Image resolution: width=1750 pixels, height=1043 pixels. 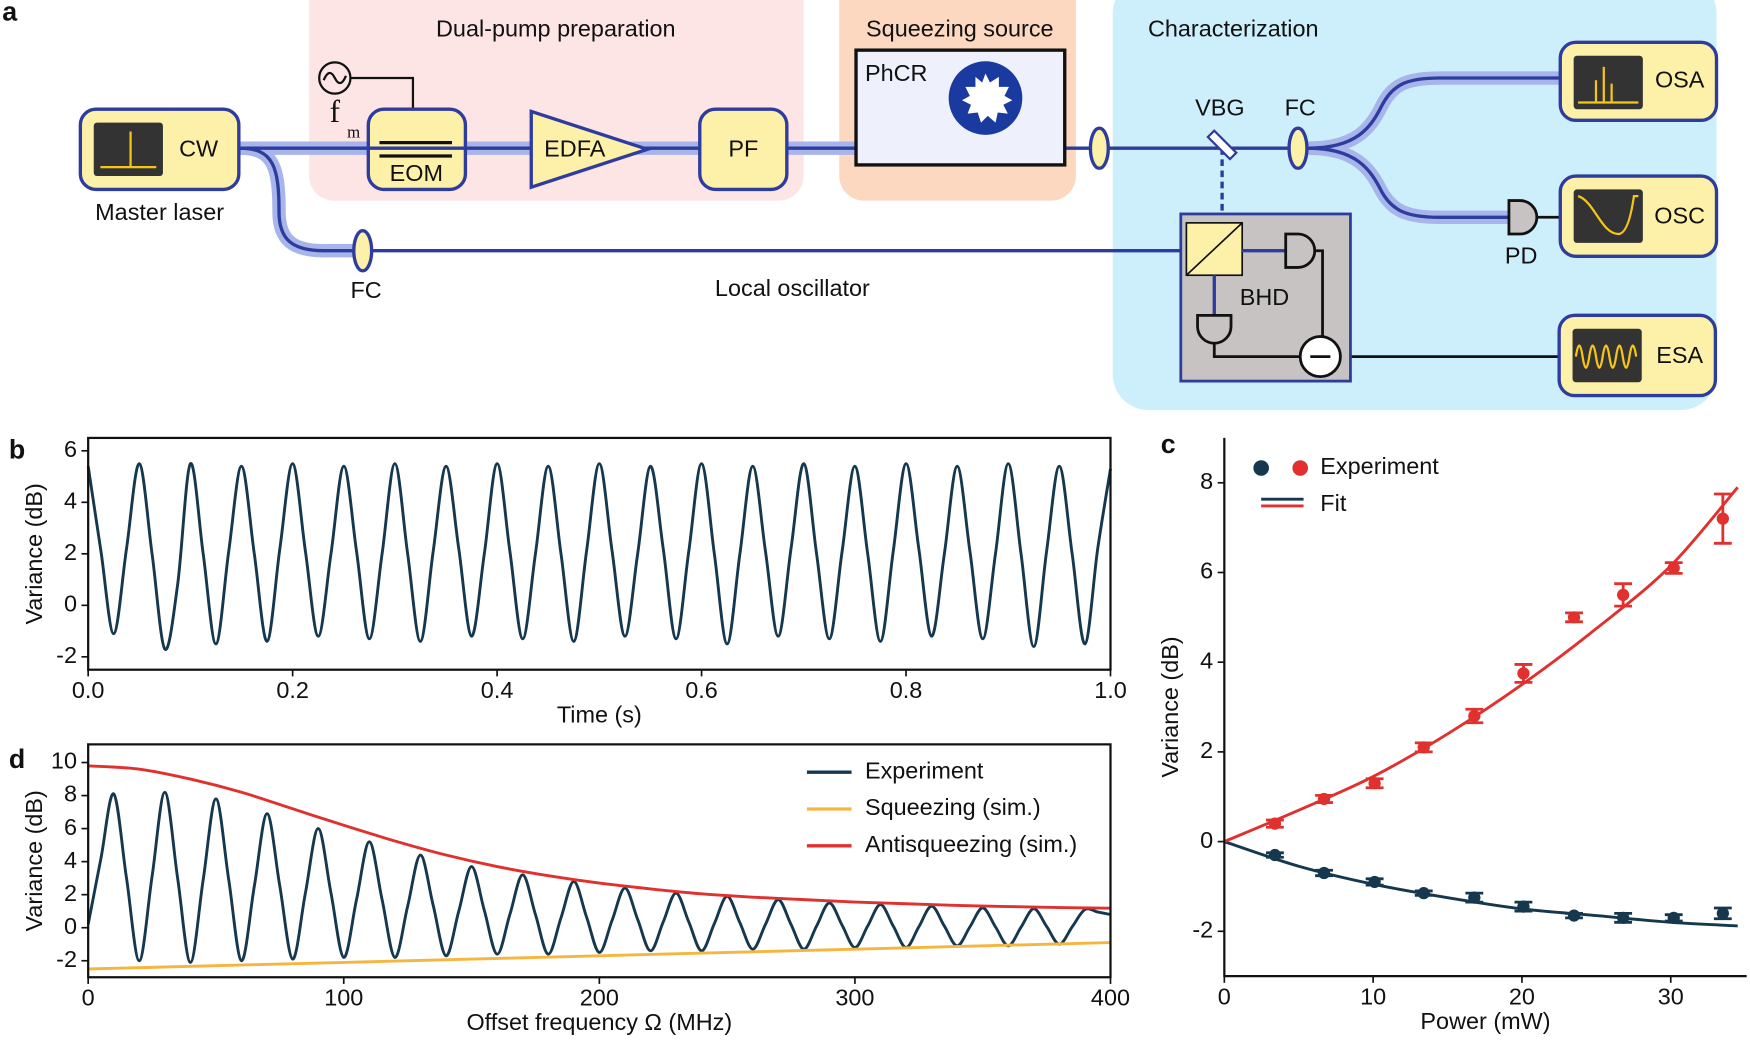 I want to click on legend-label: Fit, so click(x=1333, y=503).